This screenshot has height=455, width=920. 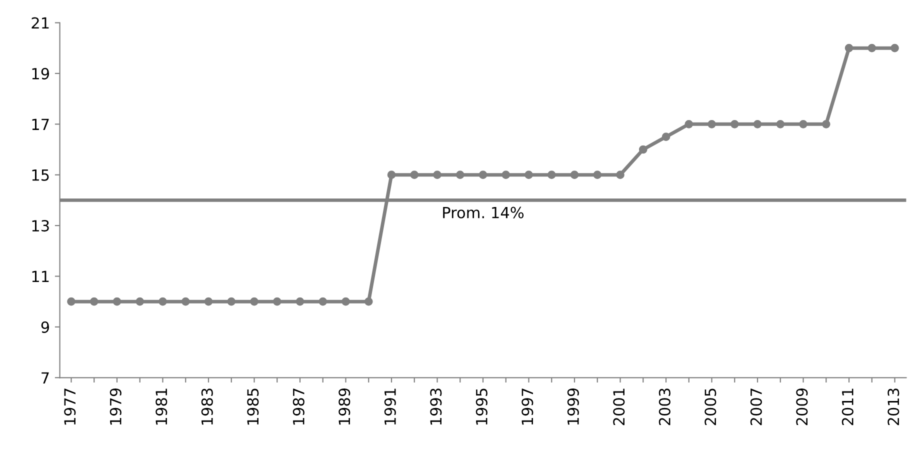 What do you see at coordinates (40, 23) in the screenshot?
I see `y-tick-label: 21` at bounding box center [40, 23].